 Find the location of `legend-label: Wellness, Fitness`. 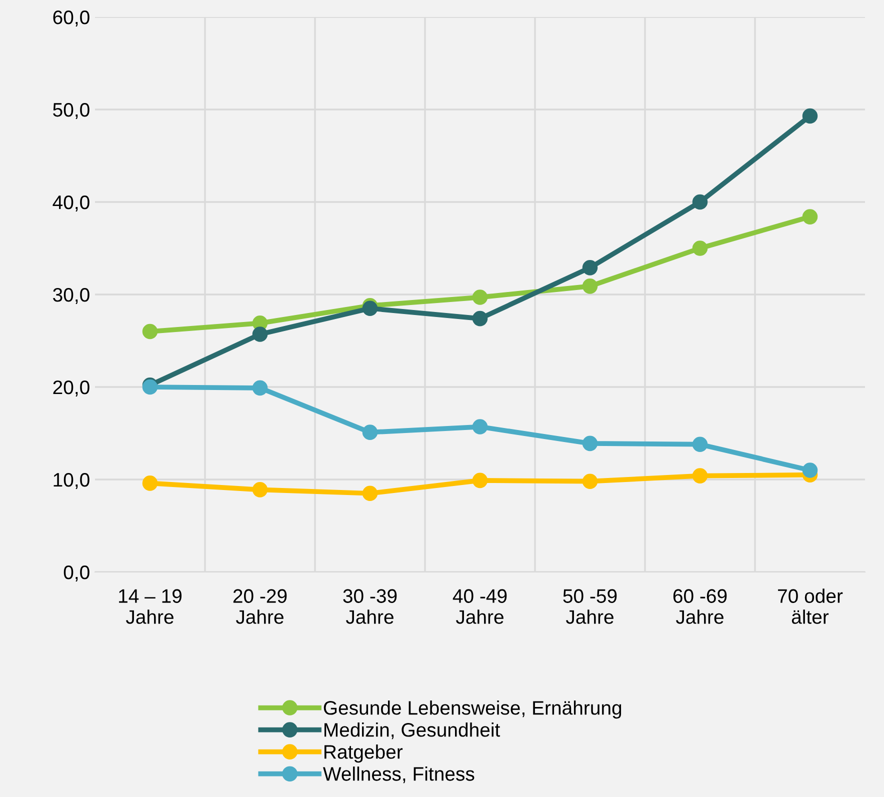

legend-label: Wellness, Fitness is located at coordinates (398, 775).